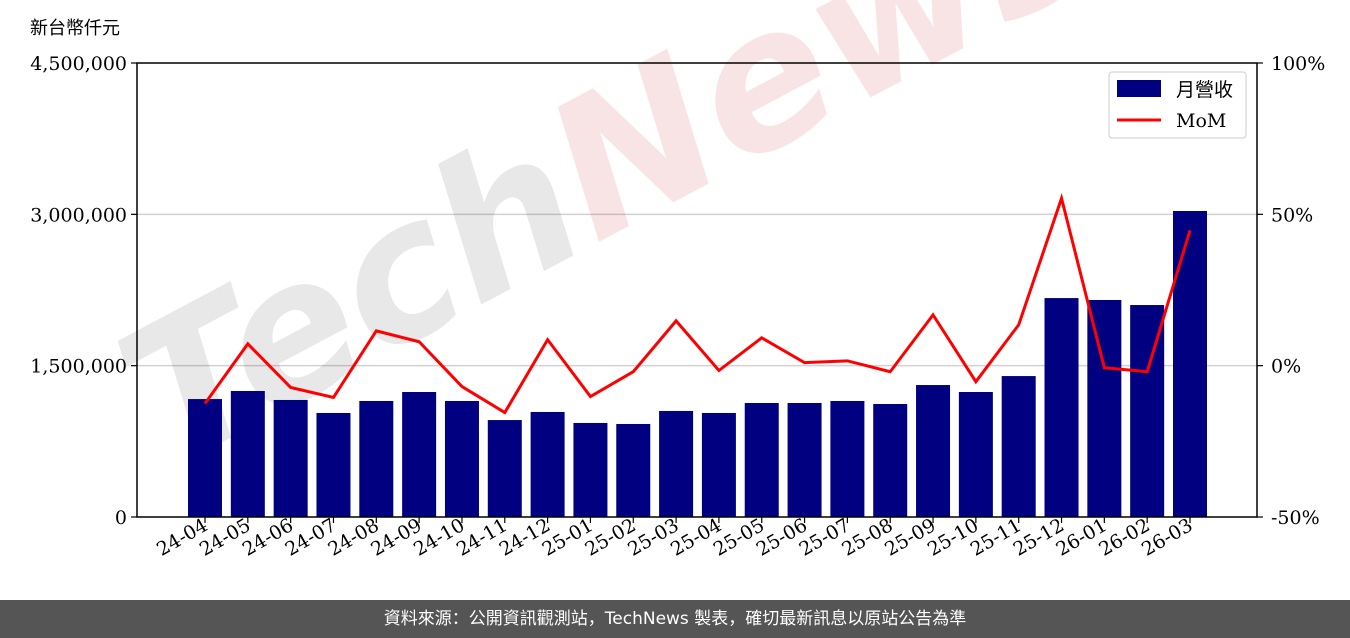 The image size is (1350, 638). I want to click on y-left-tick-label: 1,500,000, so click(78, 367).